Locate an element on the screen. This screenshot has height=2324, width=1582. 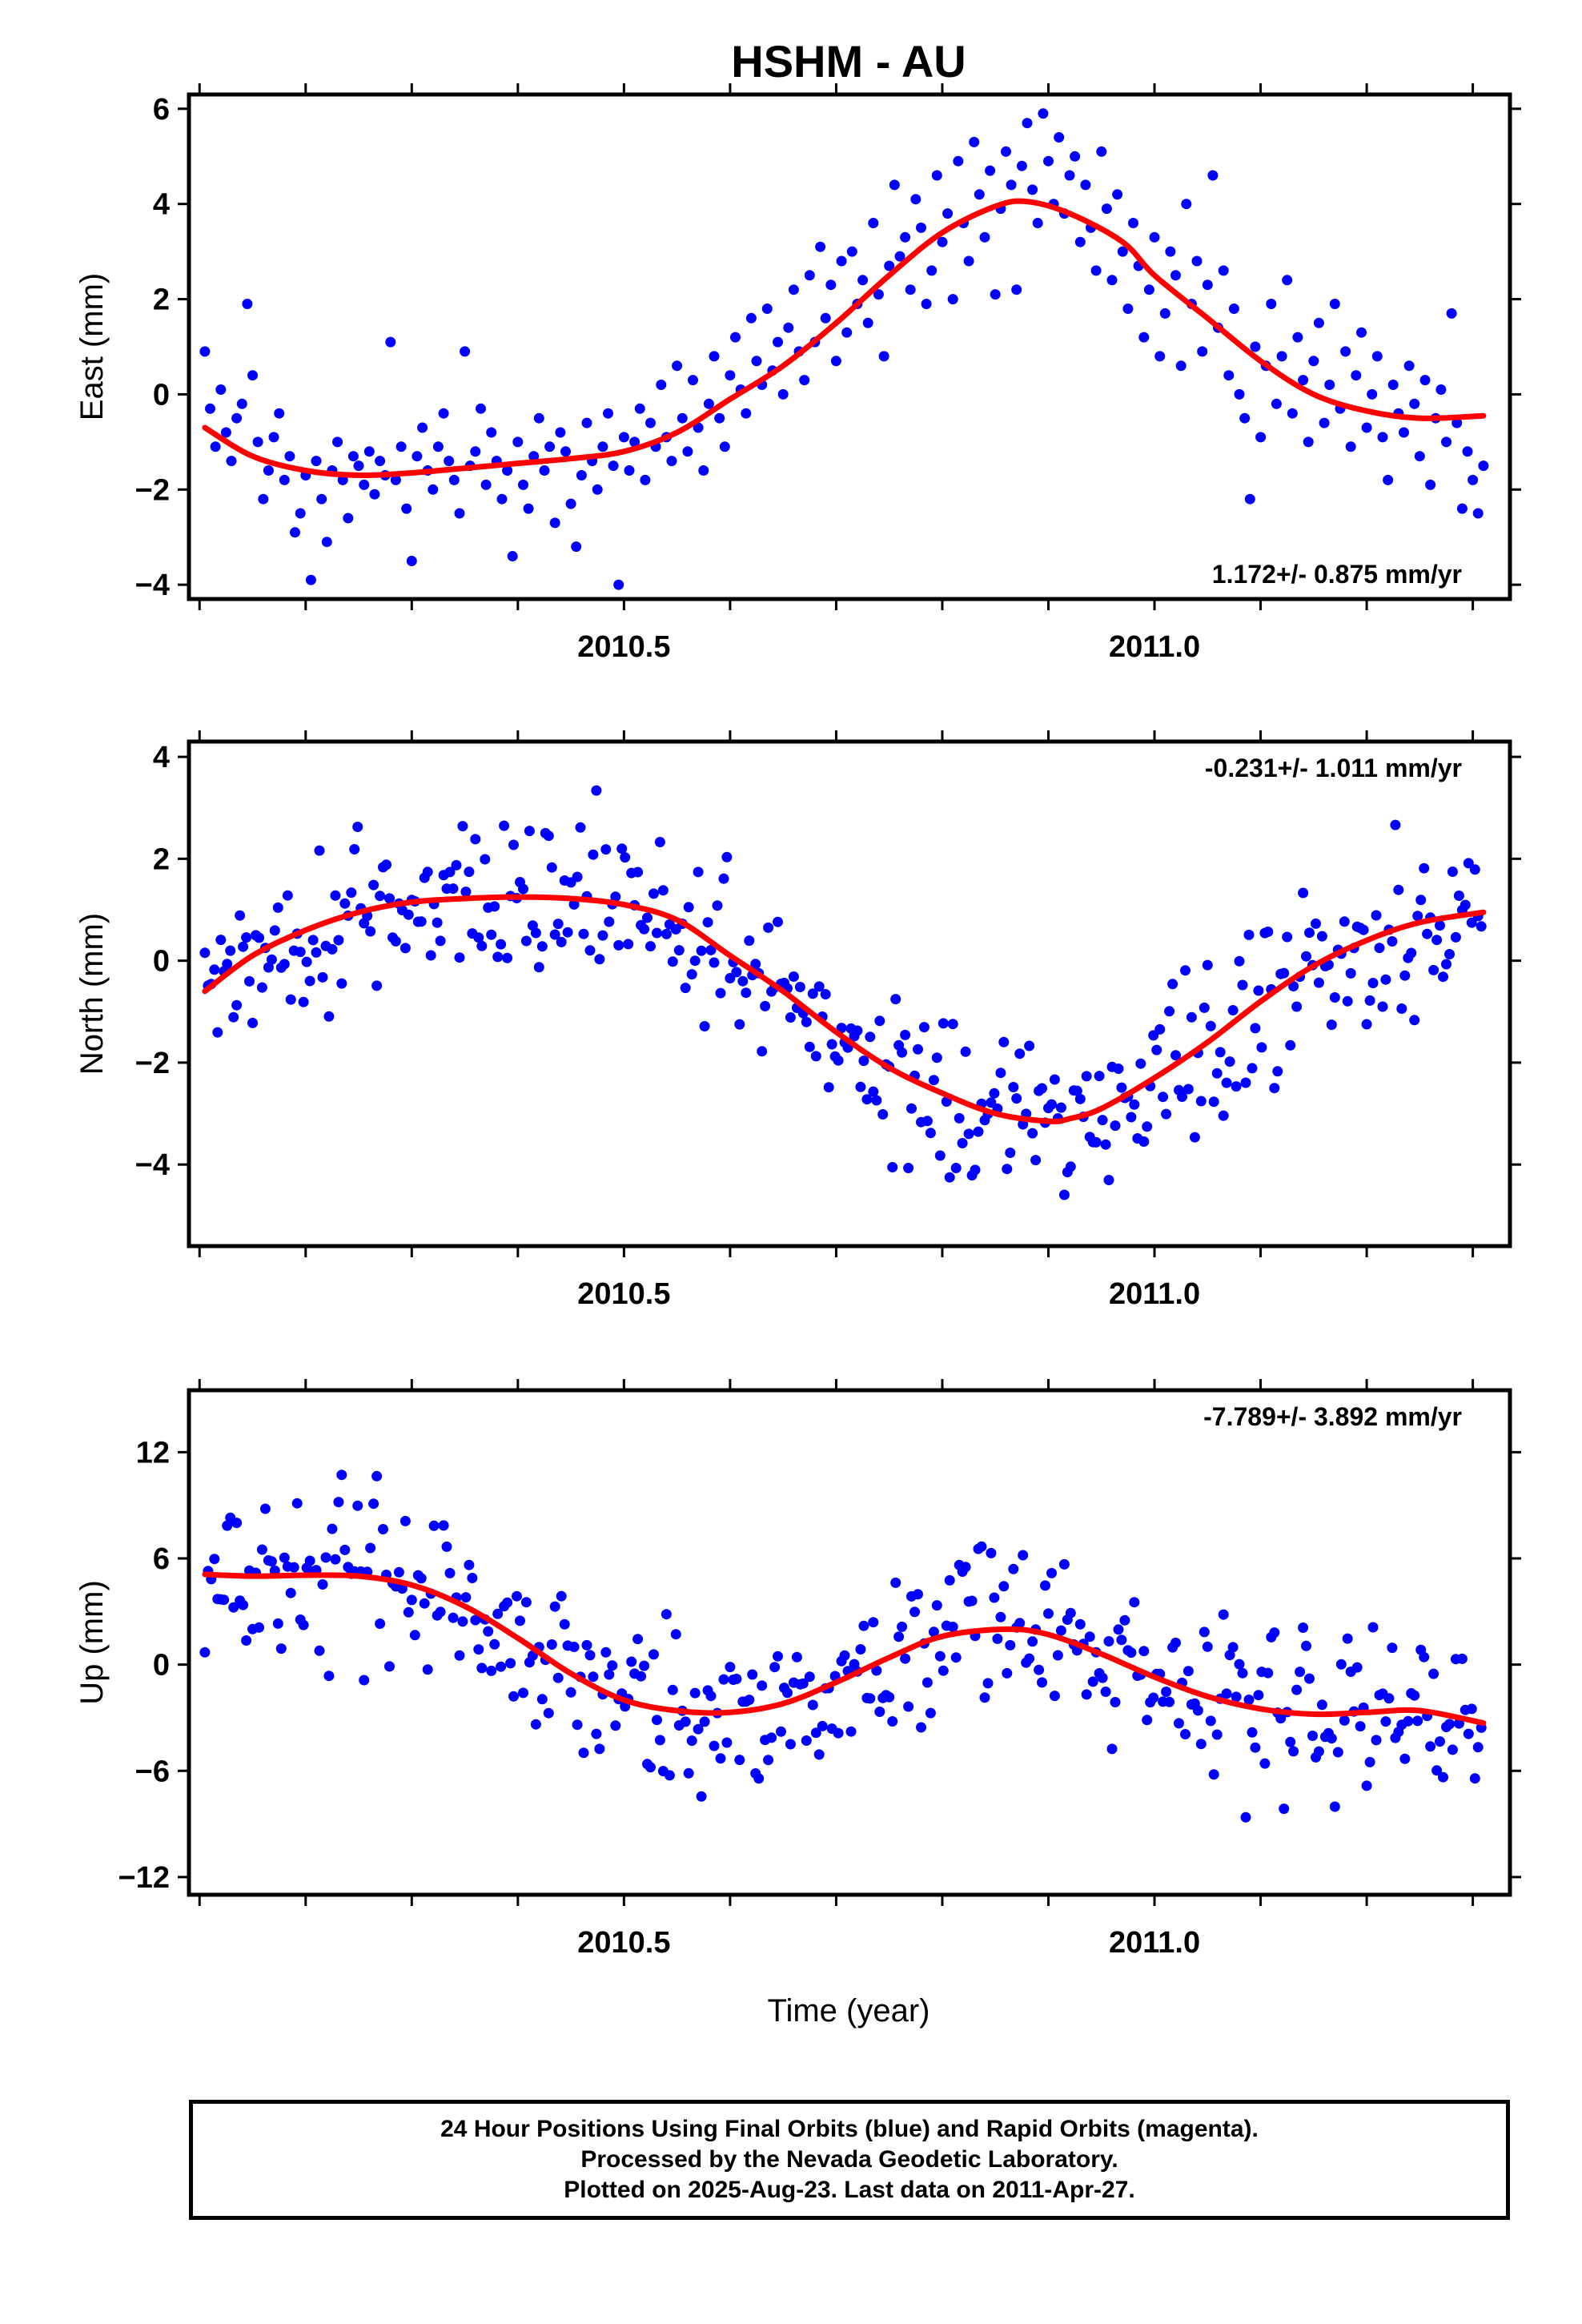
rate-label: 1.172+/- 0.875 mm/yr is located at coordinates (1337, 574).